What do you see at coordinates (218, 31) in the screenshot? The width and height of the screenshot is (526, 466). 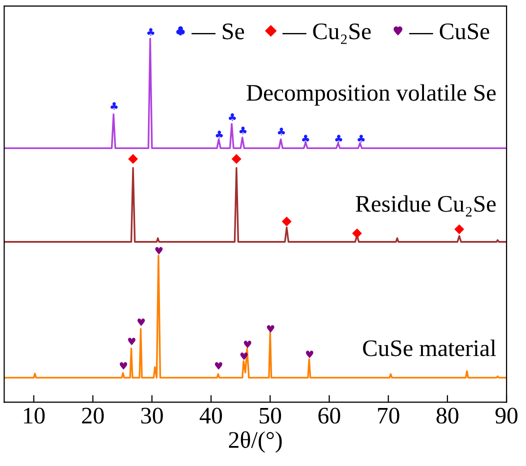 I see `legend-label: — Se` at bounding box center [218, 31].